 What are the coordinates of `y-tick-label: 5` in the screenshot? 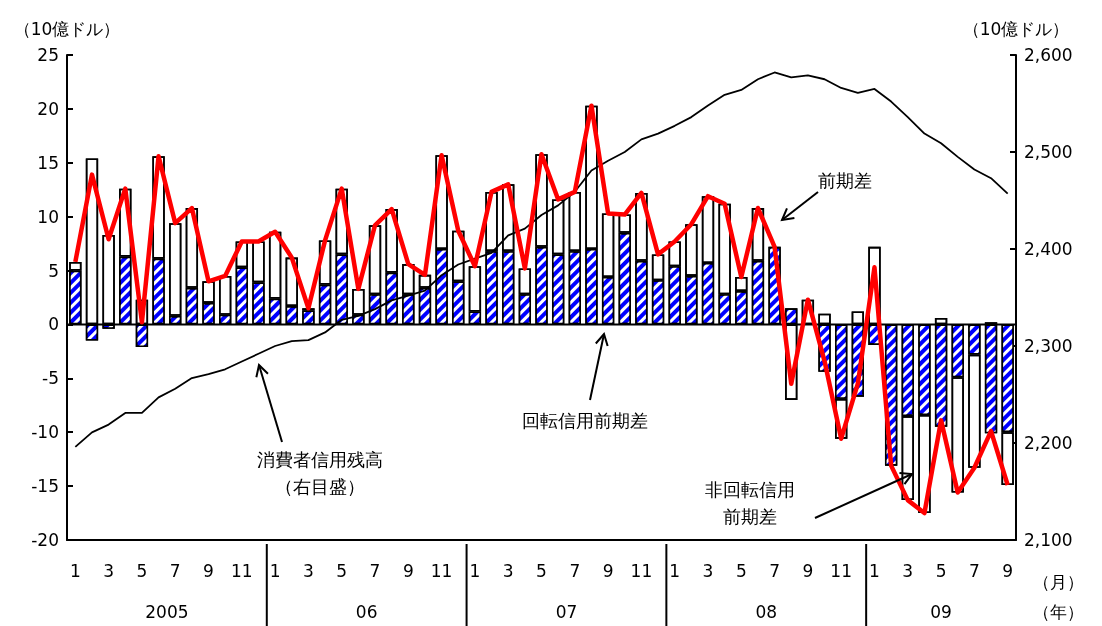 It's located at (53, 270).